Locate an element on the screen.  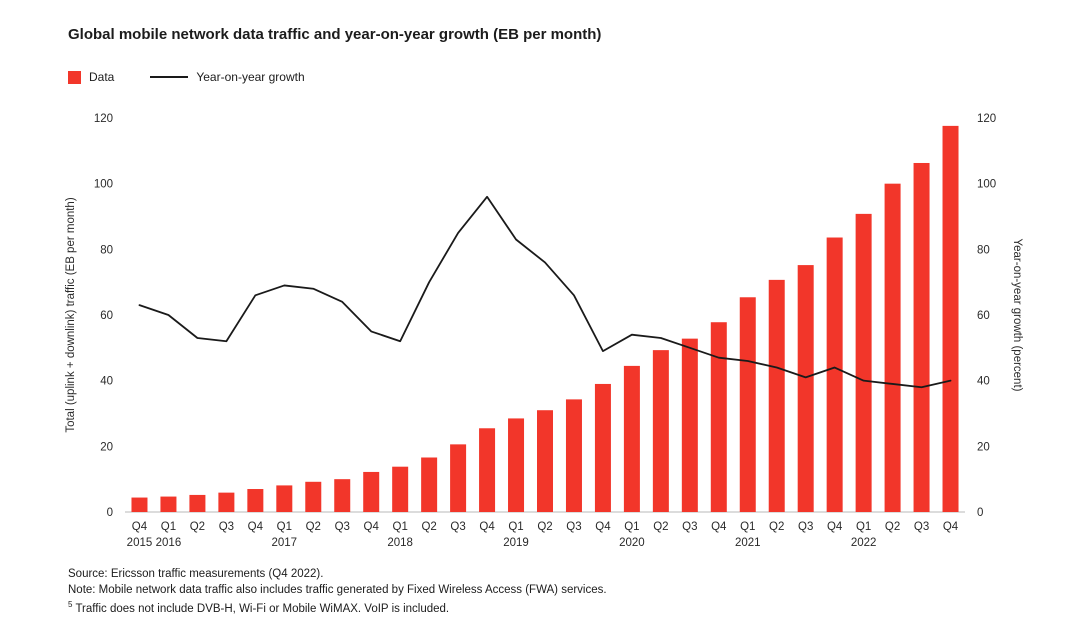
legend-growth-line-icon is located at coordinates (169, 77).